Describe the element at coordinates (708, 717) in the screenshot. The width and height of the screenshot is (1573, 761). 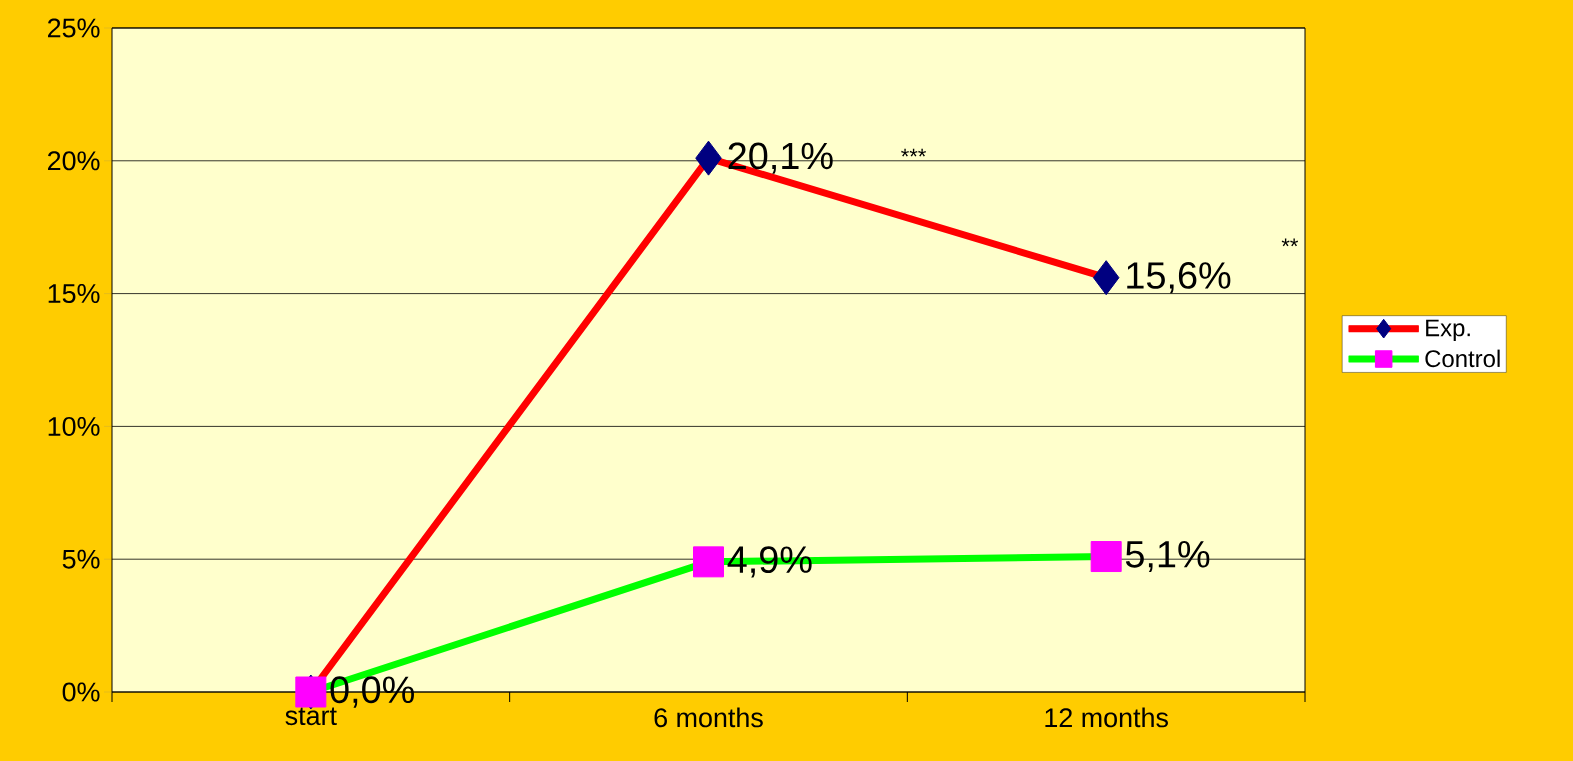
I see `x-tick-label: 6 months` at that location.